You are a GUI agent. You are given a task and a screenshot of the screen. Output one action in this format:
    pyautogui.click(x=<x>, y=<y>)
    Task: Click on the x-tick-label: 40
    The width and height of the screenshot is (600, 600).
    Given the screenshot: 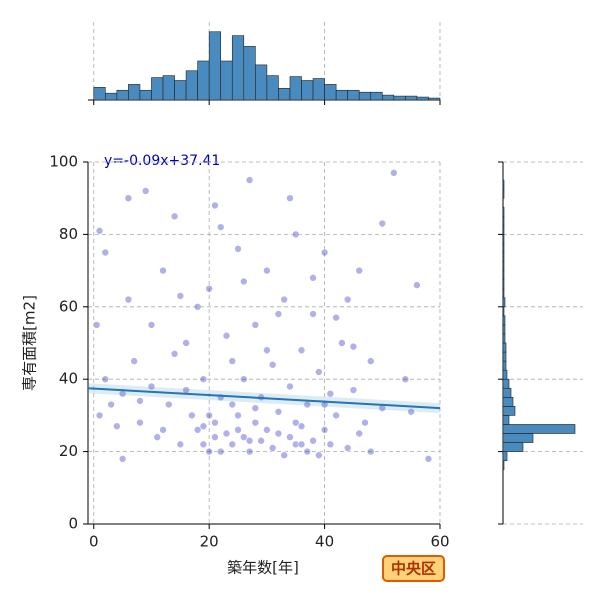 What is the action you would take?
    pyautogui.click(x=324, y=542)
    